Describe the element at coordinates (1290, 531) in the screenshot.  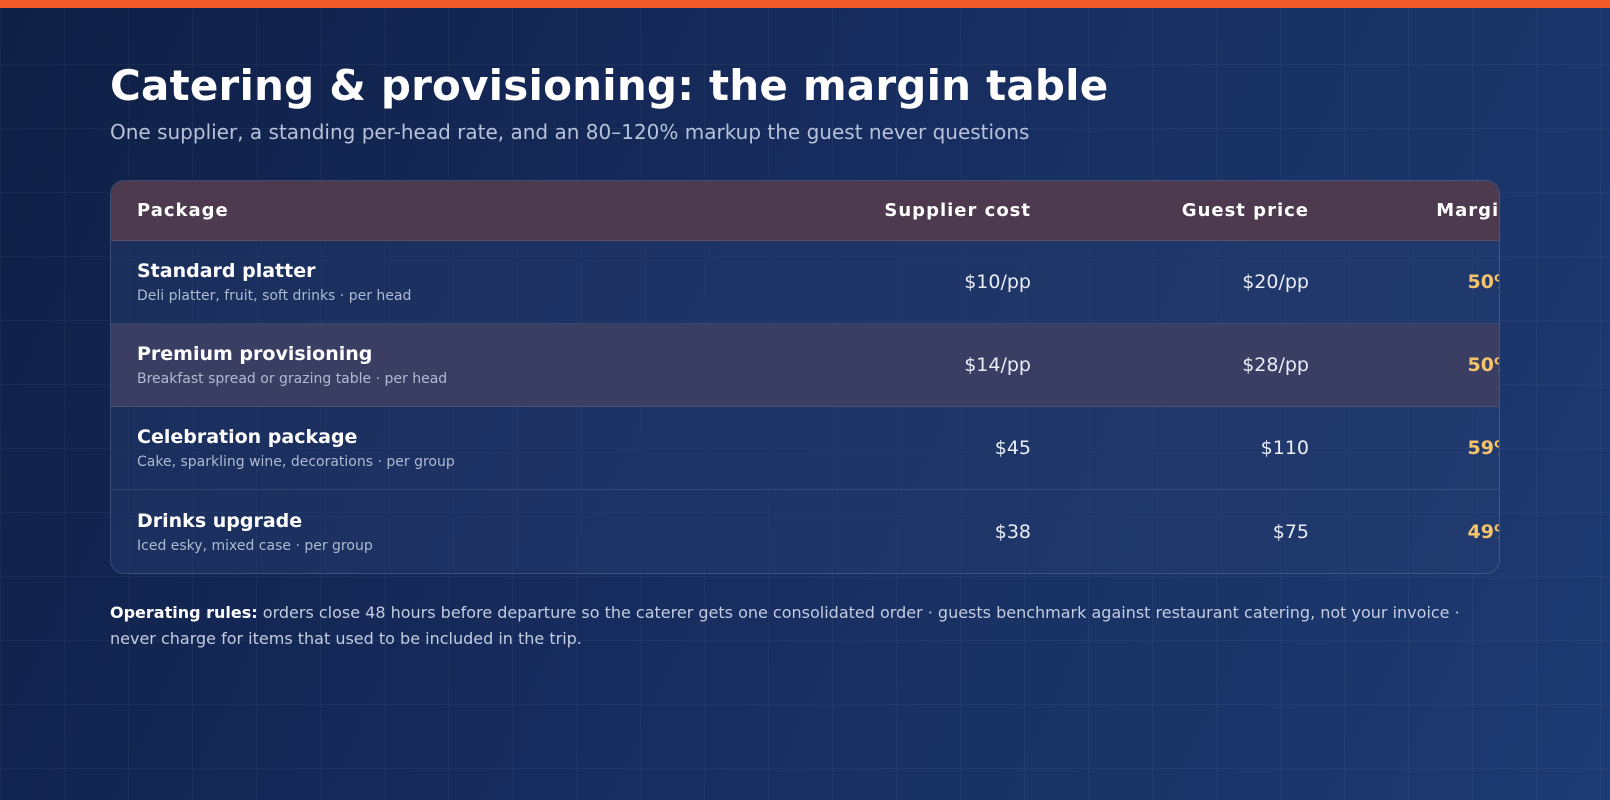
I see `guest-price-value: $75` at that location.